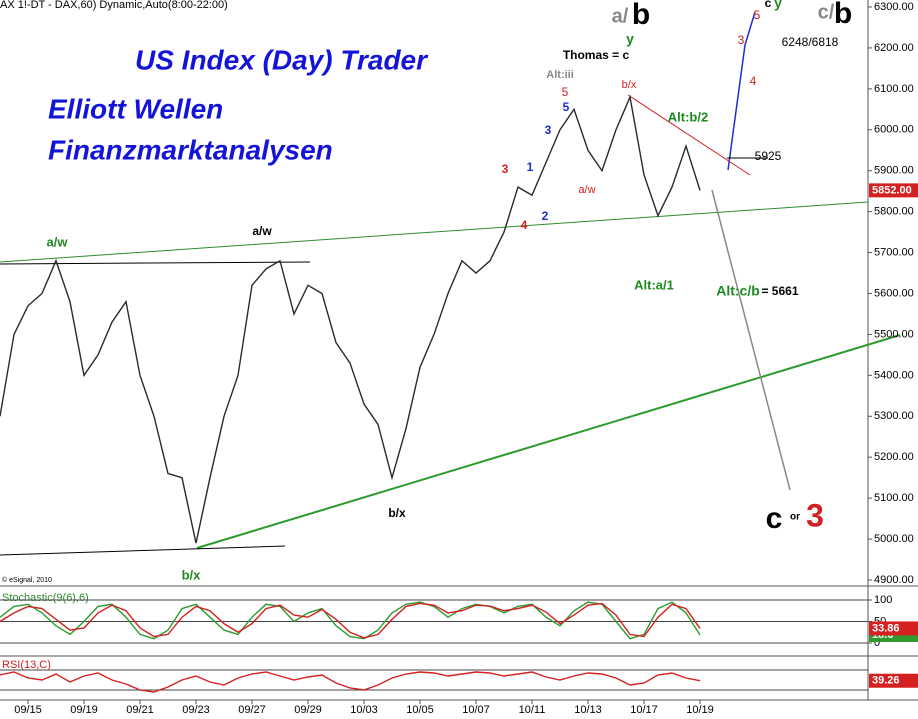  What do you see at coordinates (894, 171) in the screenshot?
I see `y-tick-label: 5900.00` at bounding box center [894, 171].